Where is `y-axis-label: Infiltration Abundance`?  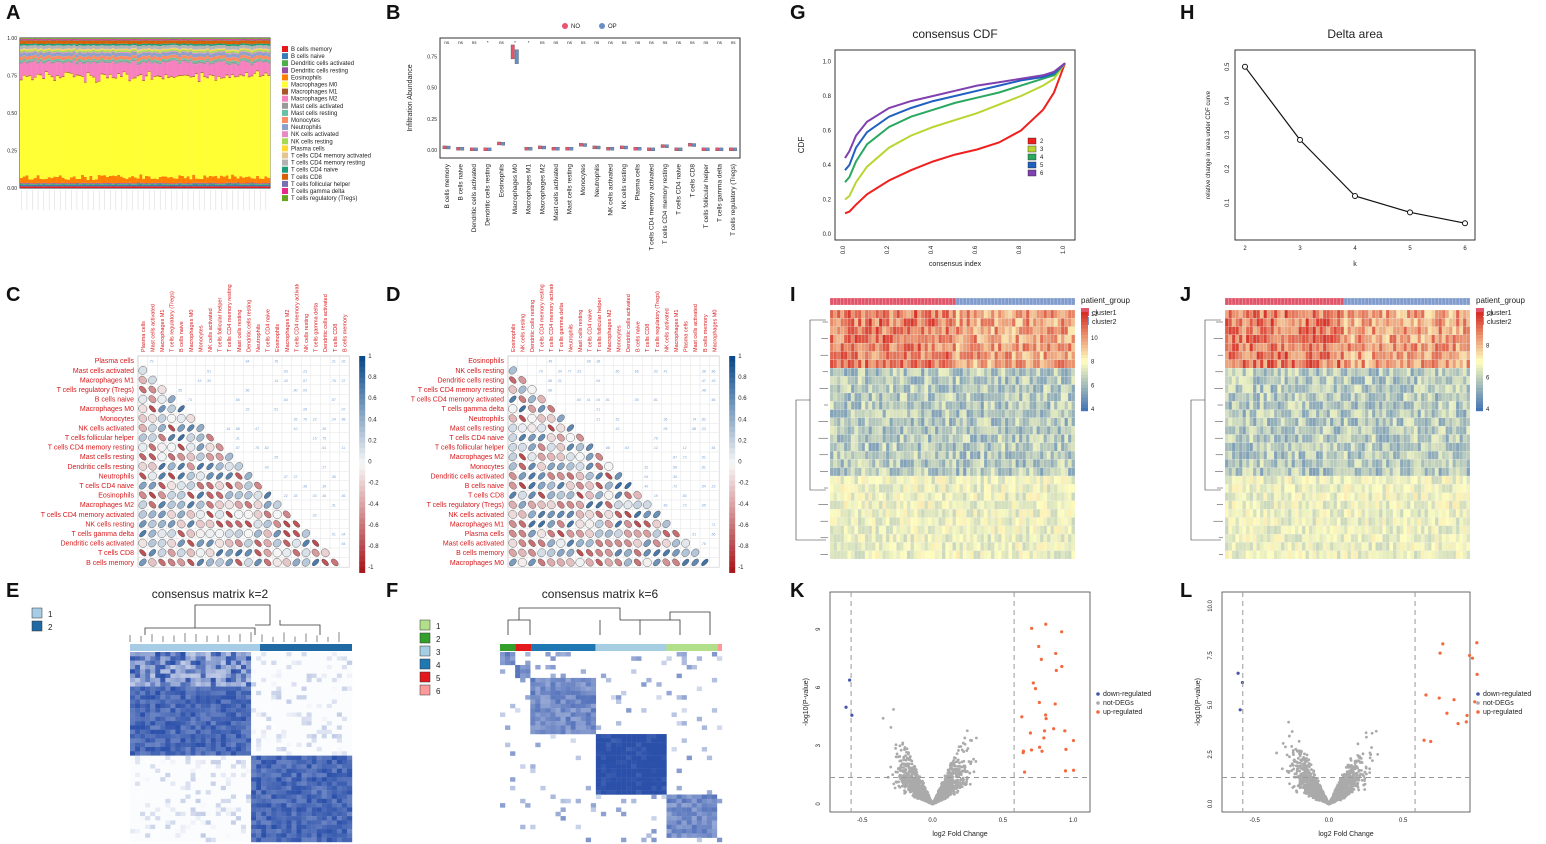
y-axis-label: Infiltration Abundance is located at coordinates (410, 97).